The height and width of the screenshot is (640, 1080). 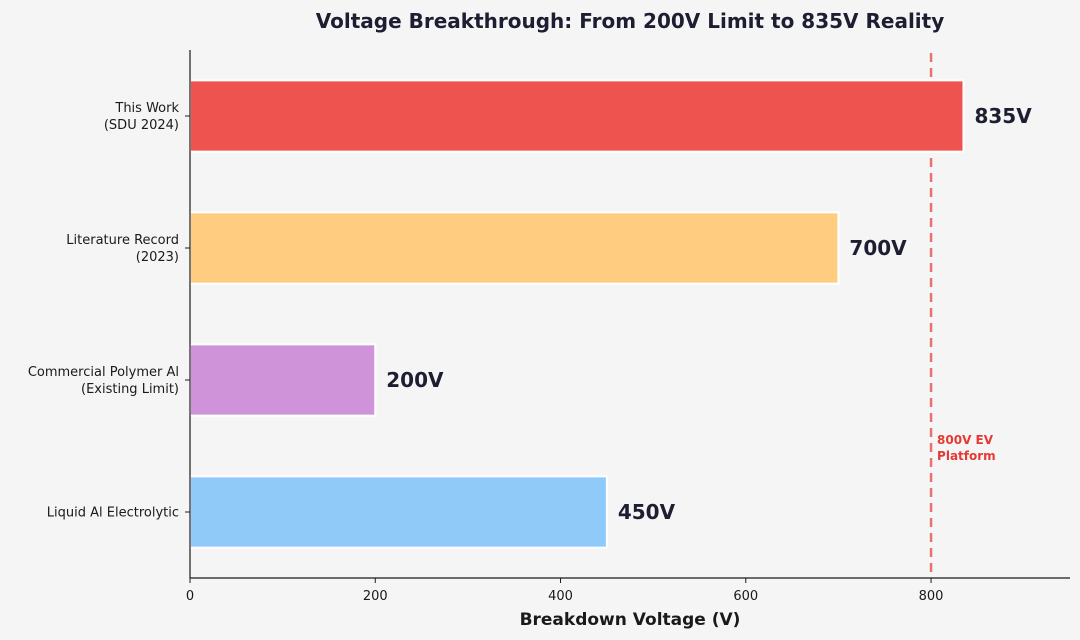 I want to click on x-tick-label: 200, so click(x=375, y=596).